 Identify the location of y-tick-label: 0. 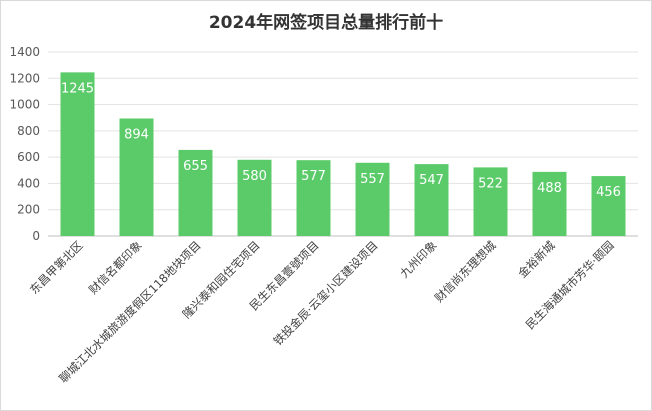
(36, 236).